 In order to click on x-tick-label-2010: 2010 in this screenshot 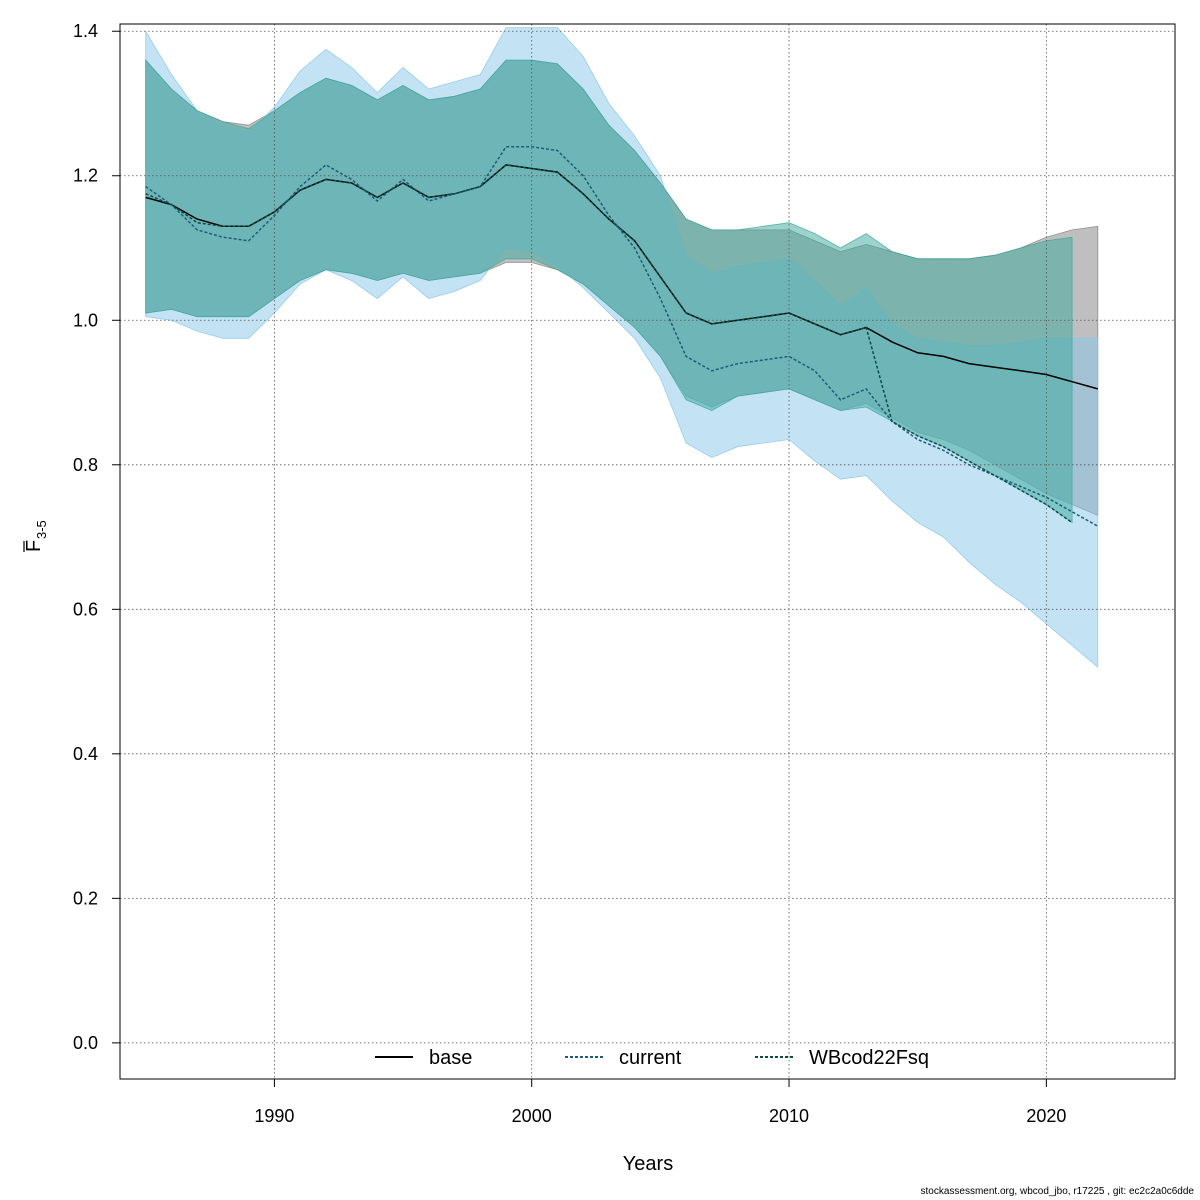, I will do `click(789, 1116)`.